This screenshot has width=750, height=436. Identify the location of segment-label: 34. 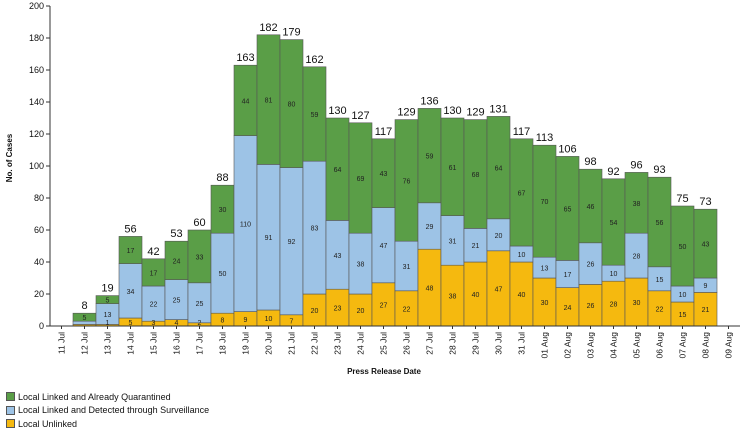
(131, 292).